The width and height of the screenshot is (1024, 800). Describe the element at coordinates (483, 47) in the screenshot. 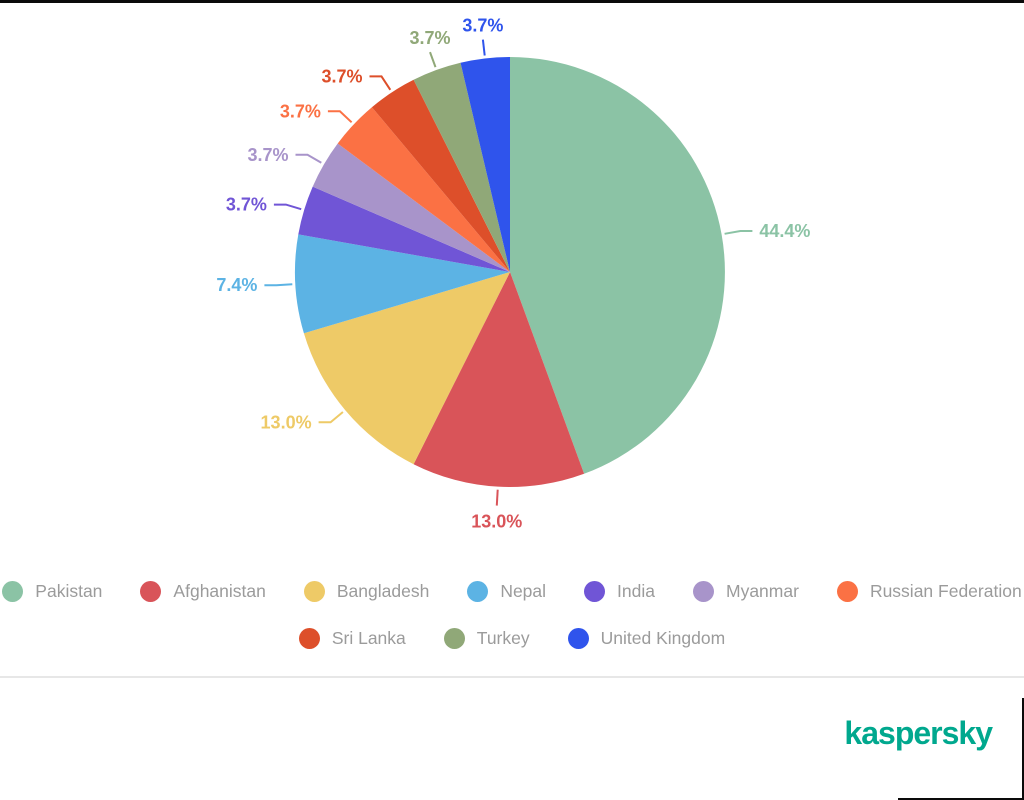

I see `label-line-united-kingdom` at that location.